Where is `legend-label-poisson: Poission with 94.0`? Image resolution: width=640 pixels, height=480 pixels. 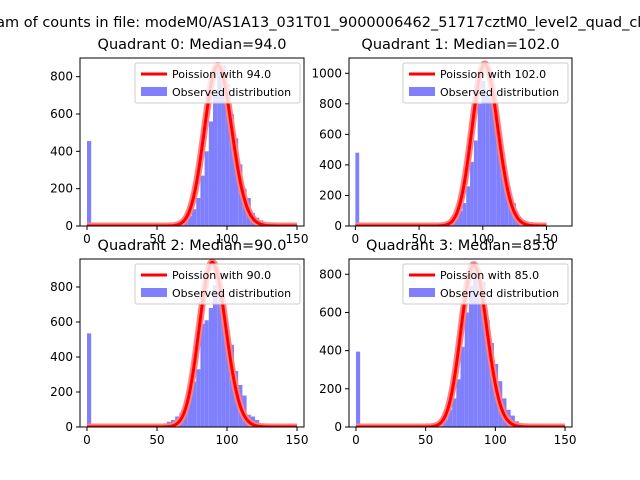 legend-label-poisson: Poission with 94.0 is located at coordinates (221, 74).